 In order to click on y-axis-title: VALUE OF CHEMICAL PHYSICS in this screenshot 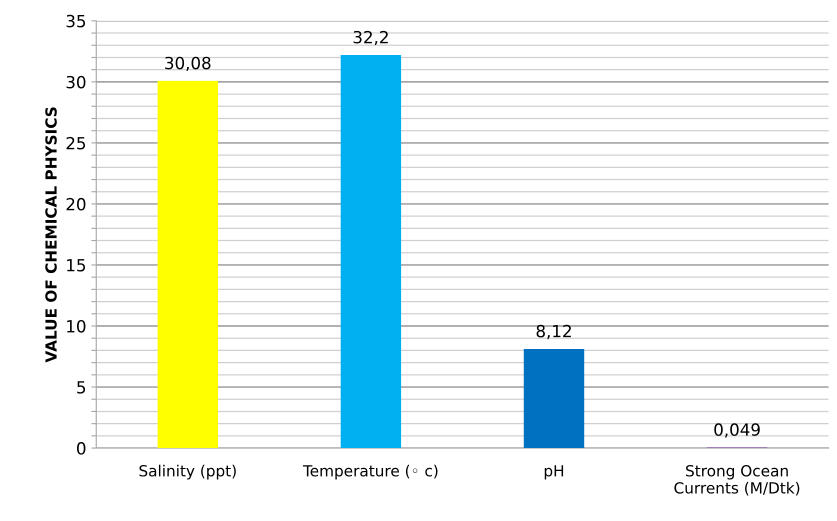, I will do `click(51, 235)`.